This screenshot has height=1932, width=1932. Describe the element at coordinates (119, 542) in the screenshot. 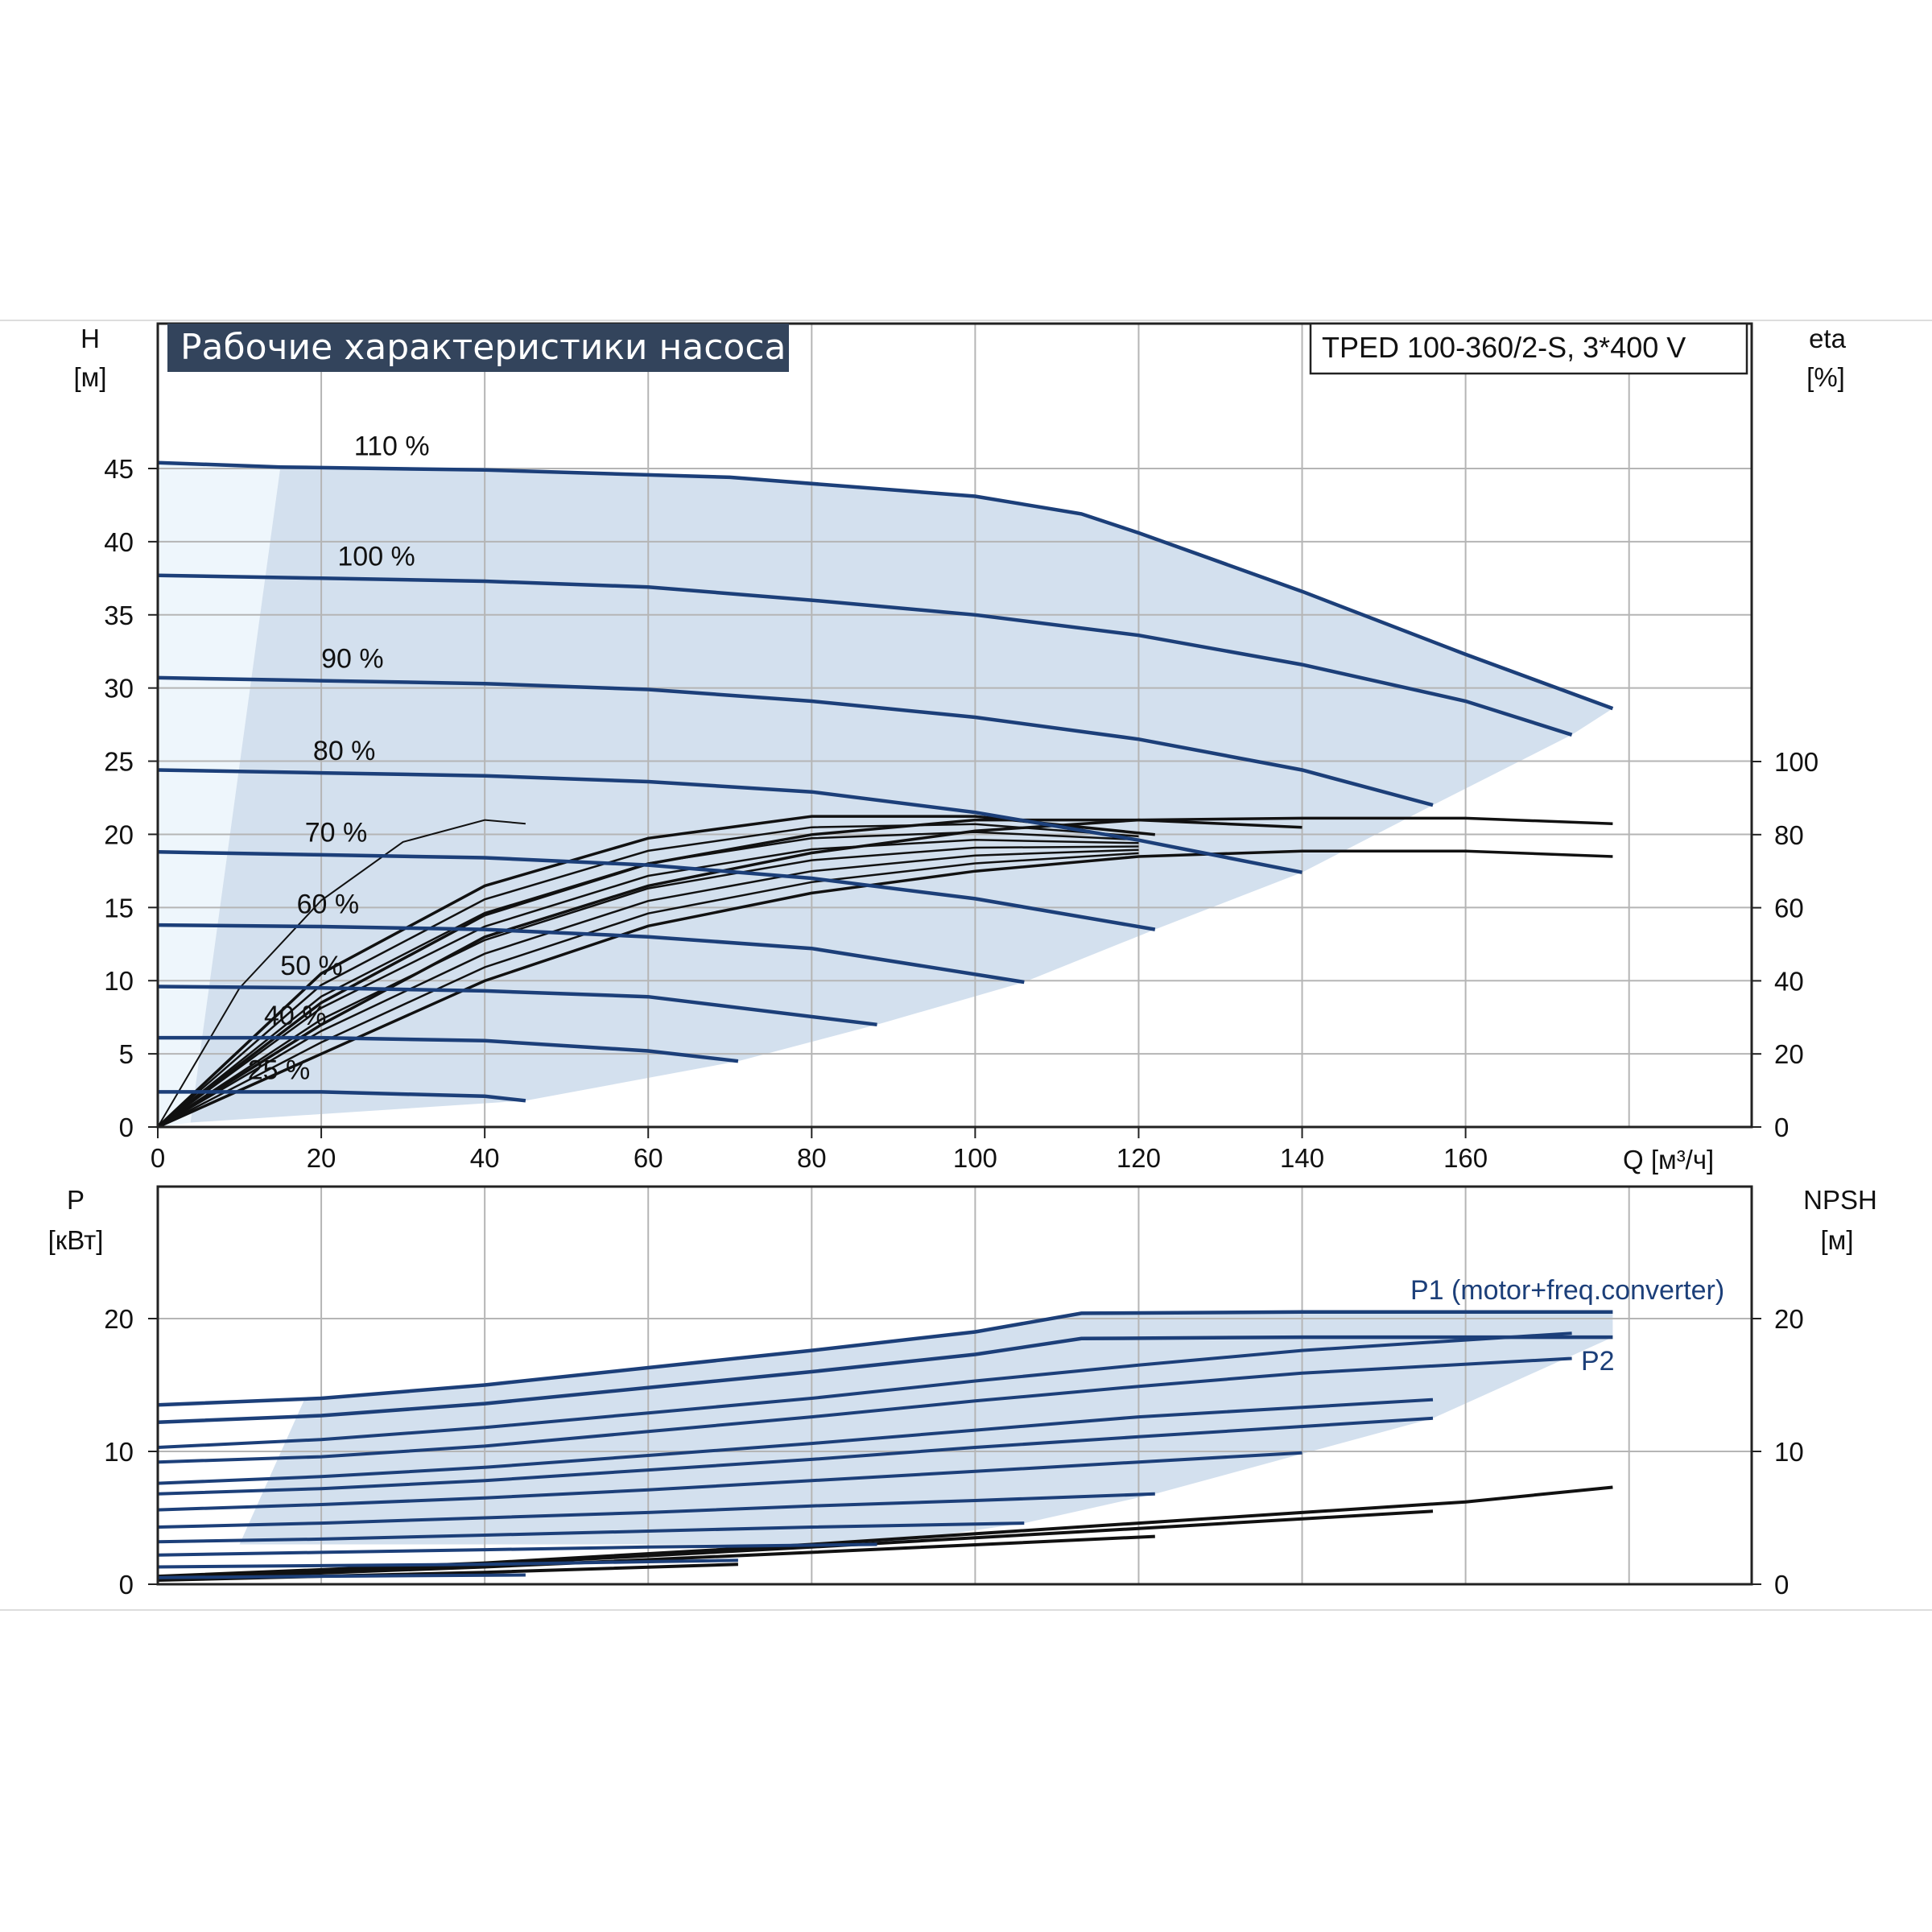

I see `y-tick-label: 40` at that location.